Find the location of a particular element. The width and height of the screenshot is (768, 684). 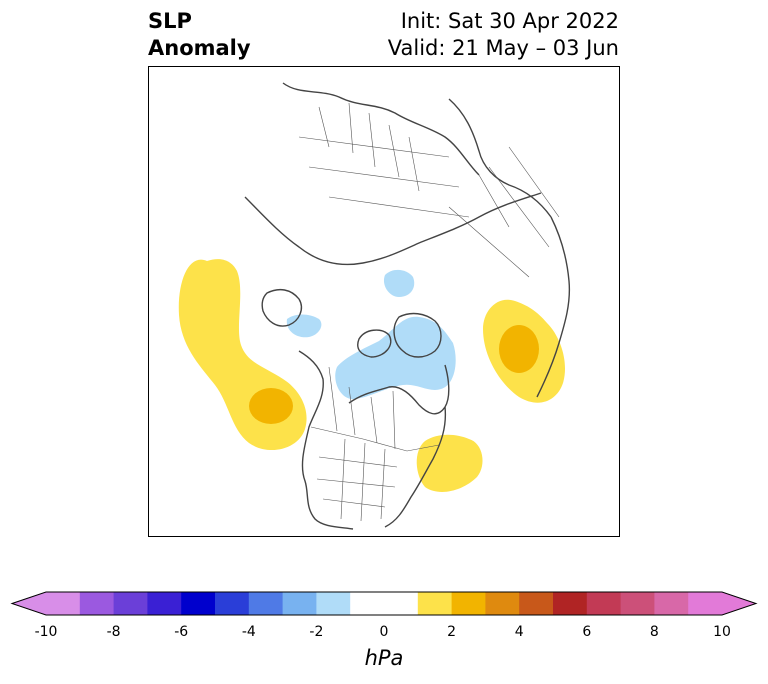

coast-north-america-east is located at coordinates (415, 467).